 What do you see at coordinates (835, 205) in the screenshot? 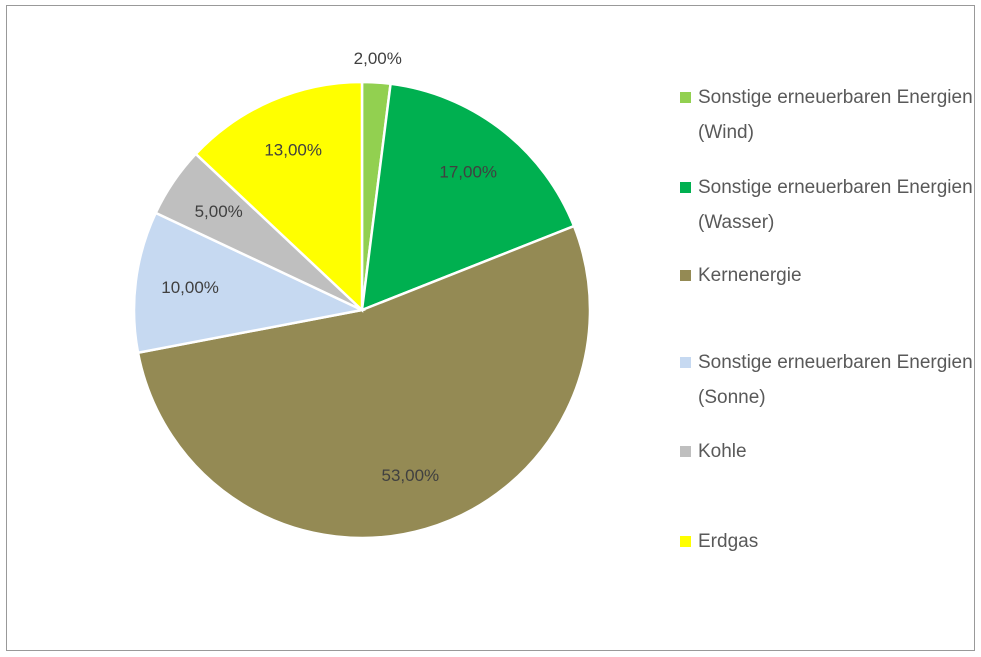
I see `legend-label: Sonstige erneuerbaren Energien (Wasser)` at bounding box center [835, 205].